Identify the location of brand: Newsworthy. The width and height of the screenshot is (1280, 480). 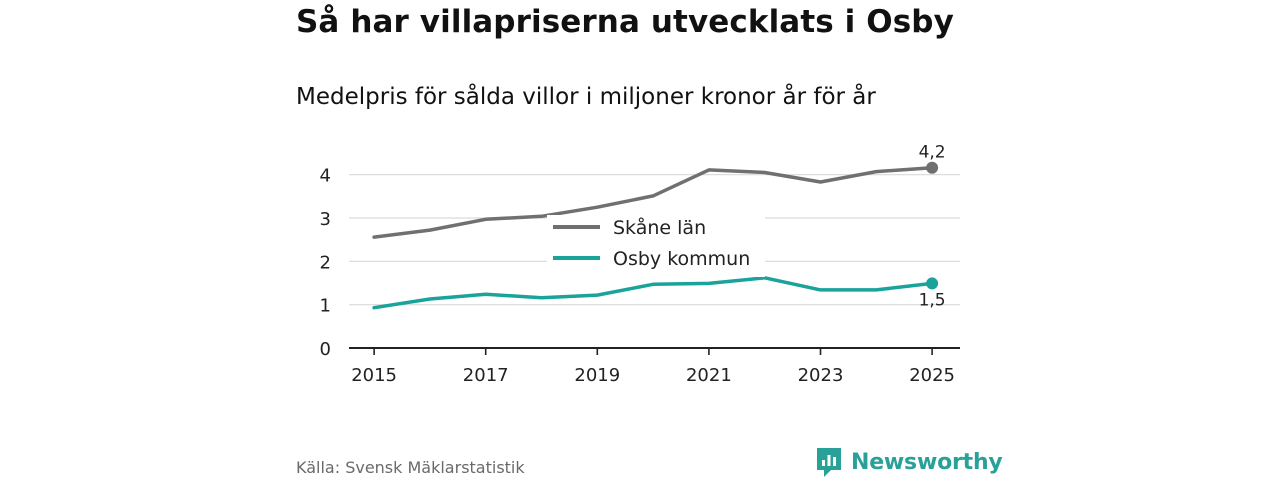
(909, 462).